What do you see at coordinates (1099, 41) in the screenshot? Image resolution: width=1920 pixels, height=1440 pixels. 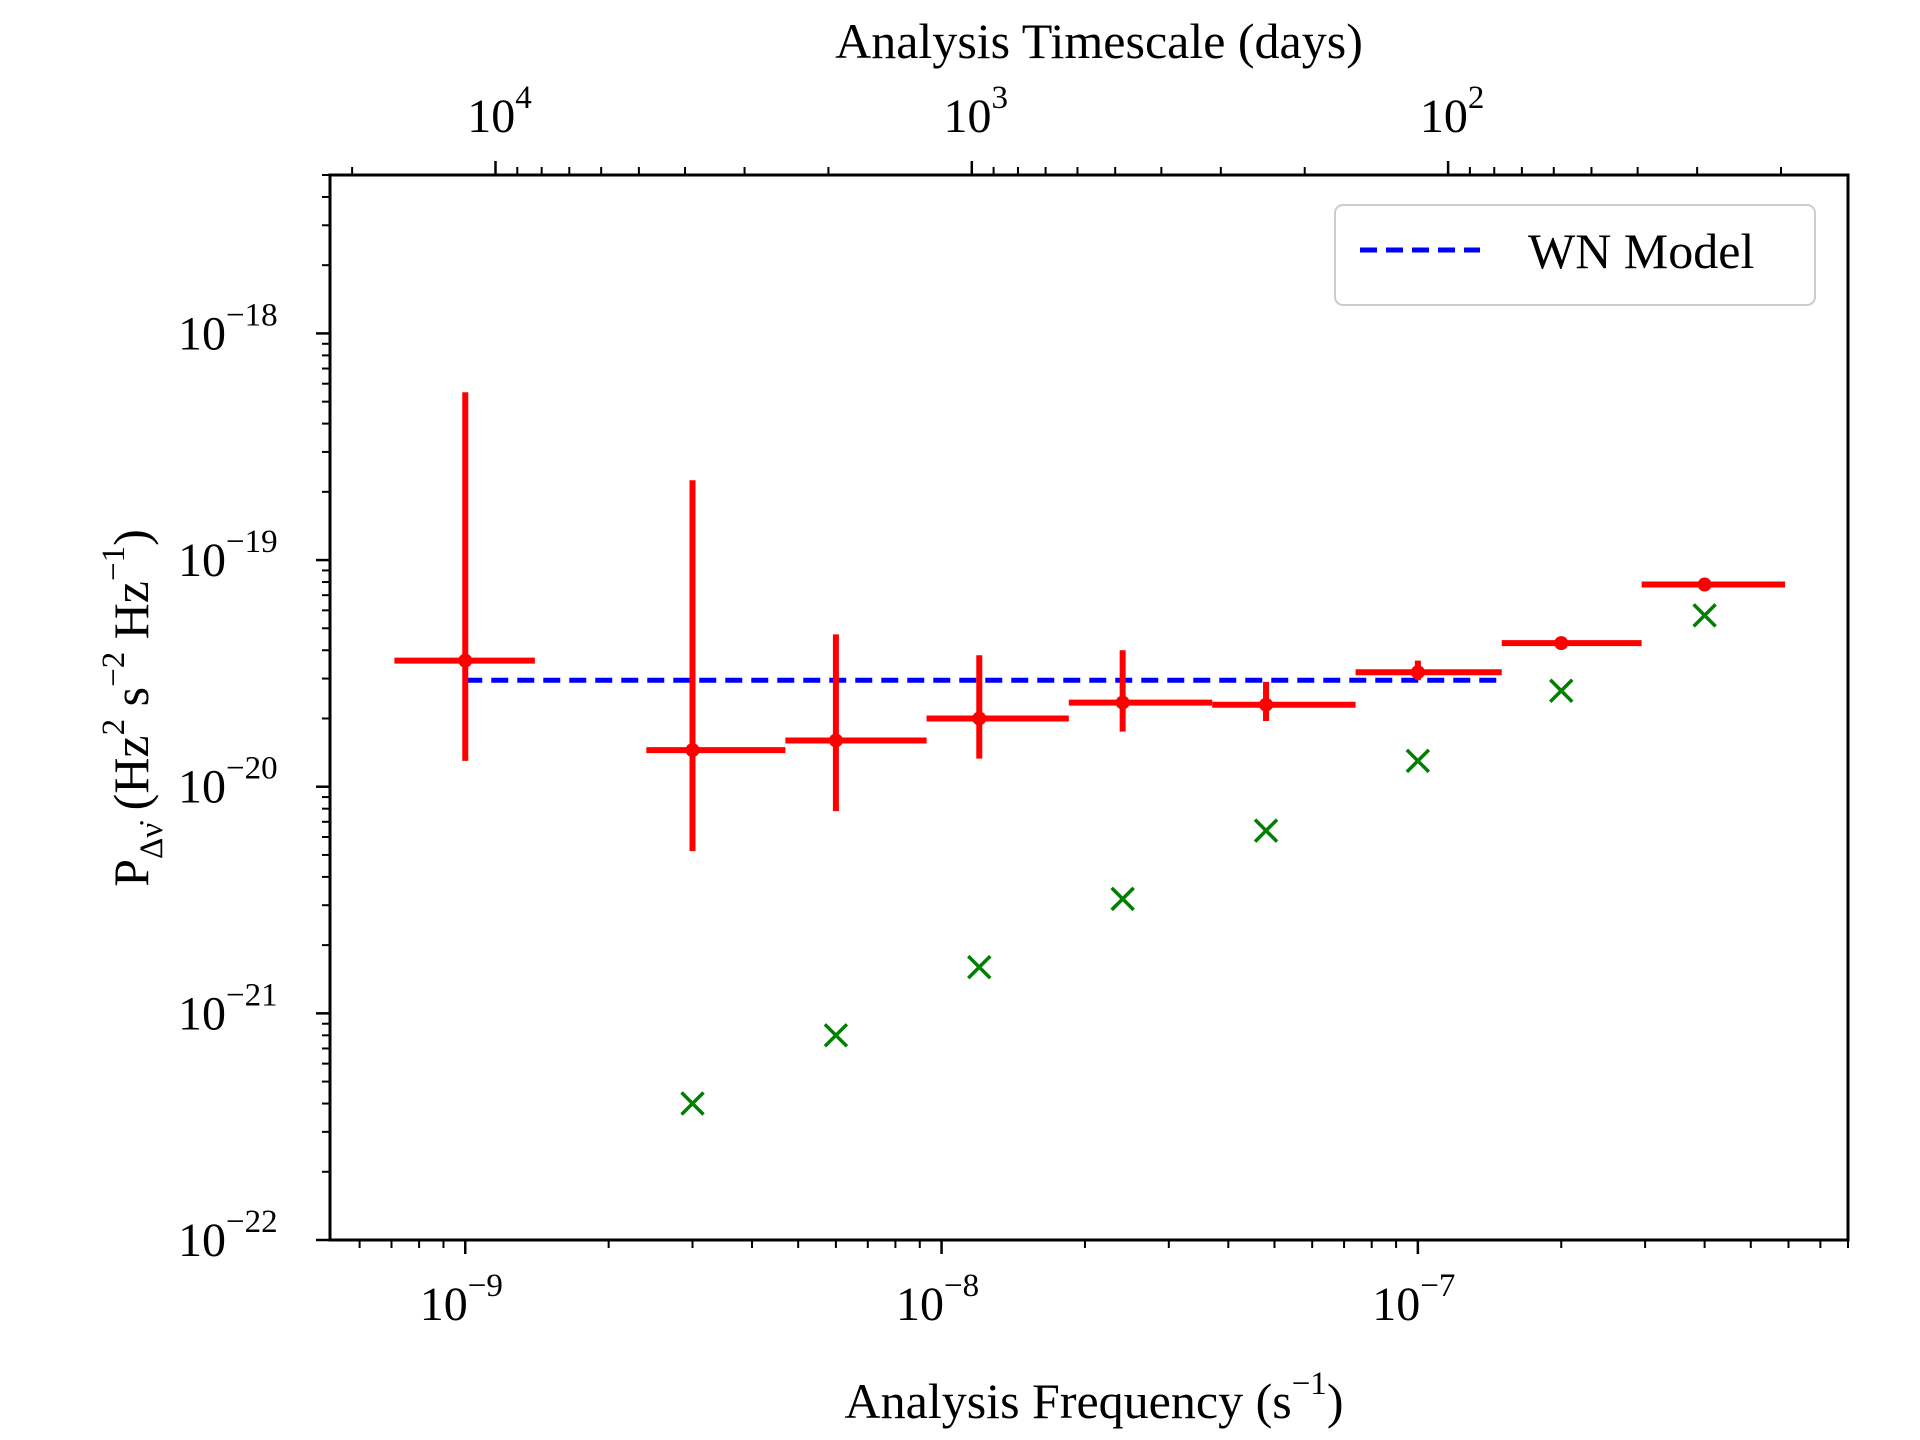 I see `top-axis-title: Analysis Timescale (days)` at bounding box center [1099, 41].